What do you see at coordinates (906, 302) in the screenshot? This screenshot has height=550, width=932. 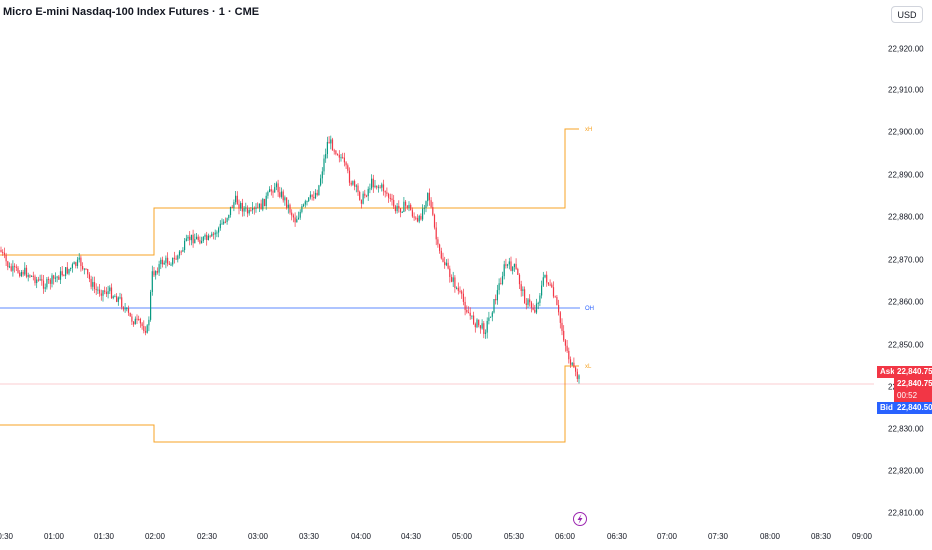 I see `price-tick-label: 22,860.00` at bounding box center [906, 302].